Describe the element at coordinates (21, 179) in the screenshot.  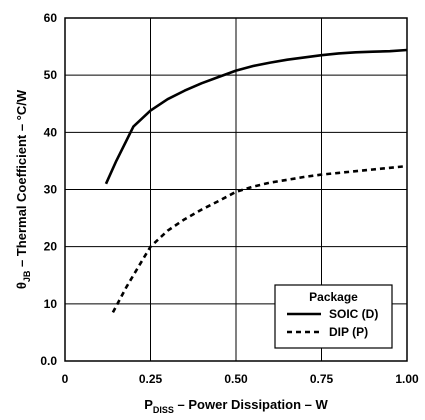
I see `y-axis-label-rest: – Thermal Coefficient – °C/W` at that location.